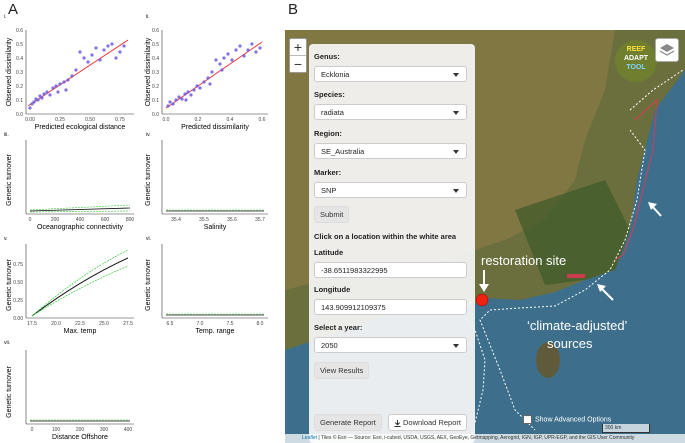 The width and height of the screenshot is (685, 443). I want to click on latitude-input: -38.6511983322995, so click(390, 270).